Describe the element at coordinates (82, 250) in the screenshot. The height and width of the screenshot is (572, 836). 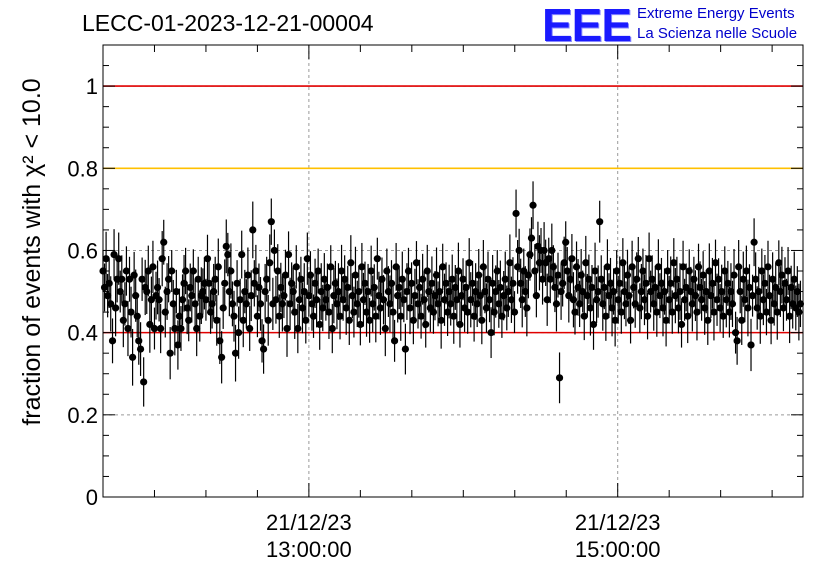
I see `y-tick-label: 0.6` at that location.